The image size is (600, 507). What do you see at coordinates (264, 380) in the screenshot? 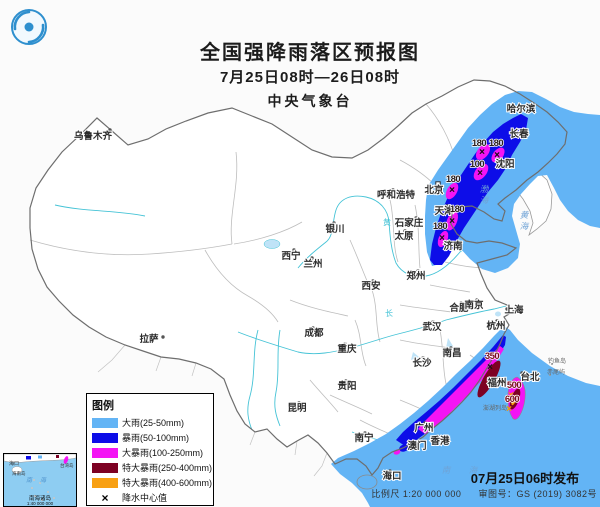
I see `southwest-rivers` at bounding box center [264, 380].